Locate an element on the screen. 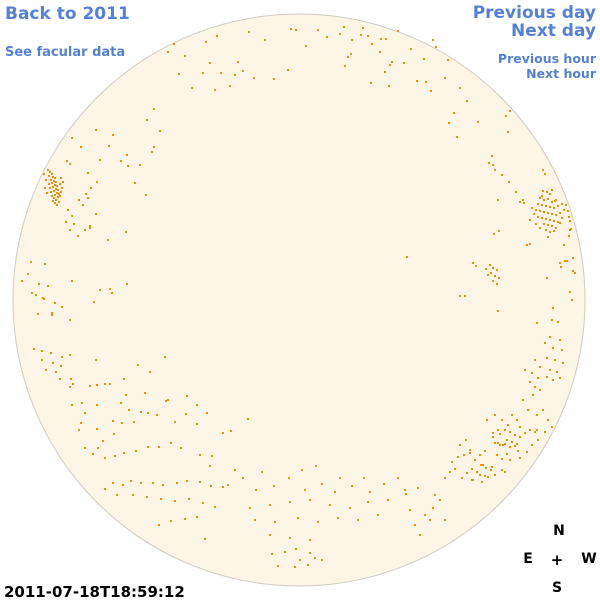 The width and height of the screenshot is (600, 601). next-hour-link: Next hour is located at coordinates (561, 73).